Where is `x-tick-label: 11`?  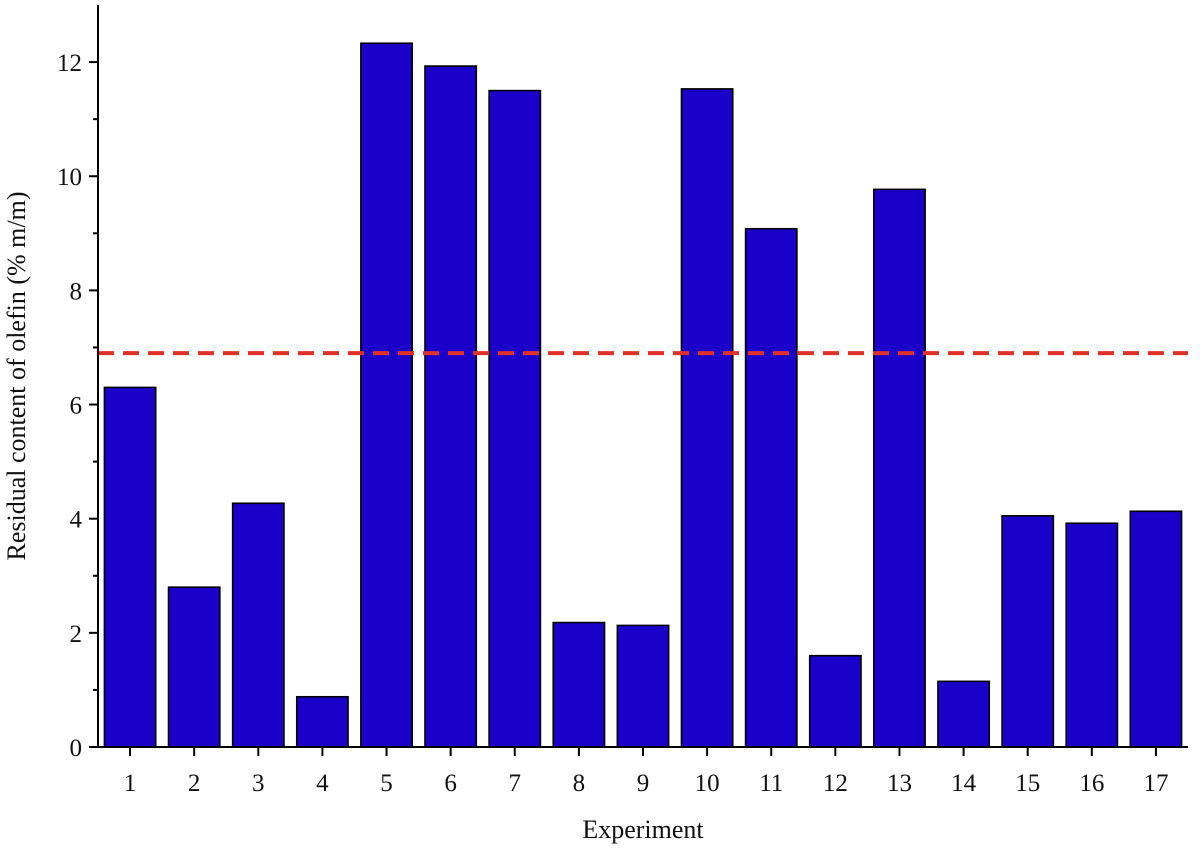
x-tick-label: 11 is located at coordinates (771, 783).